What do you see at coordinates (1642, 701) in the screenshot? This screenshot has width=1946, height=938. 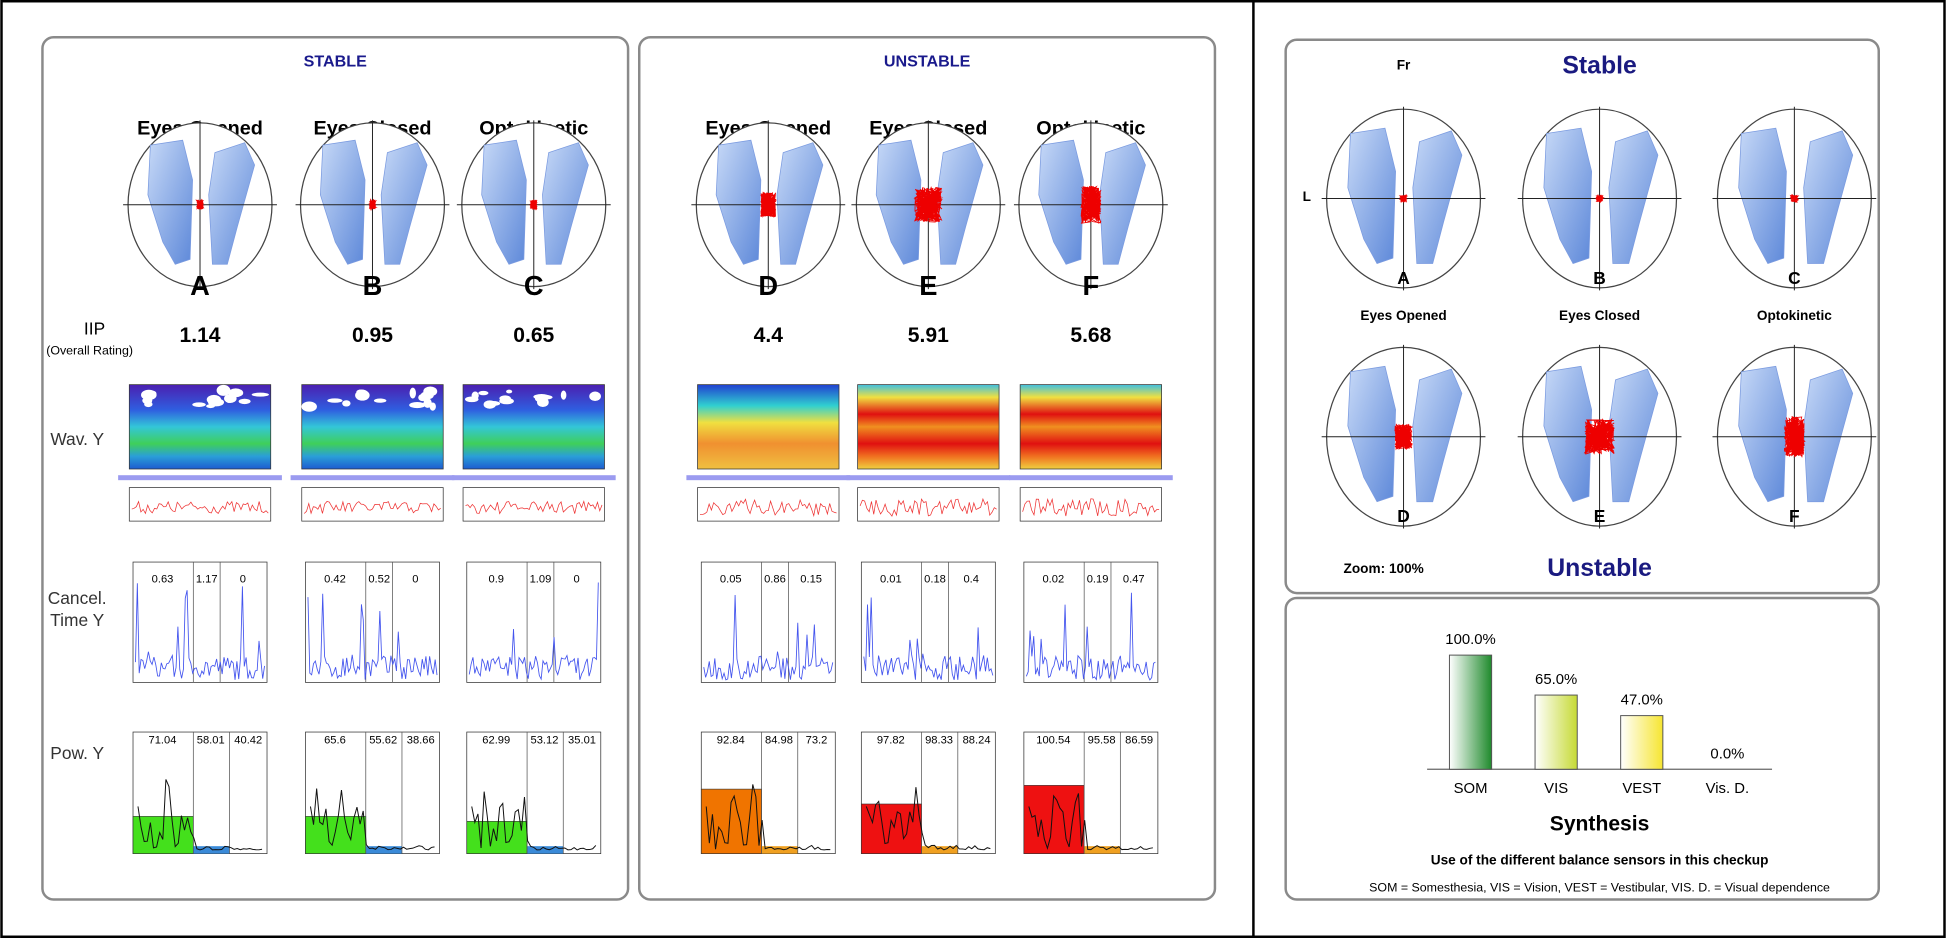 I see `bar-value-label: 47.0%` at bounding box center [1642, 701].